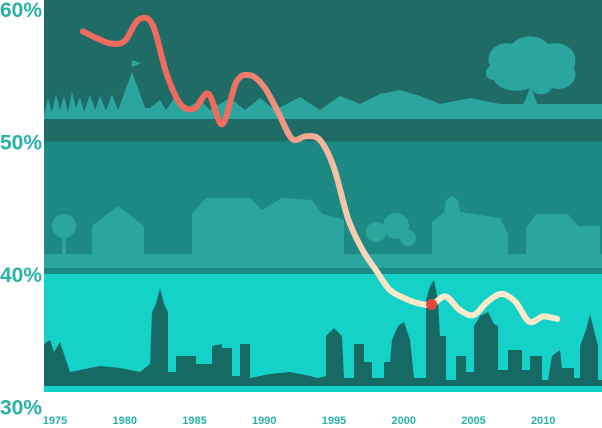  I want to click on x-tick-label: 1995, so click(334, 421).